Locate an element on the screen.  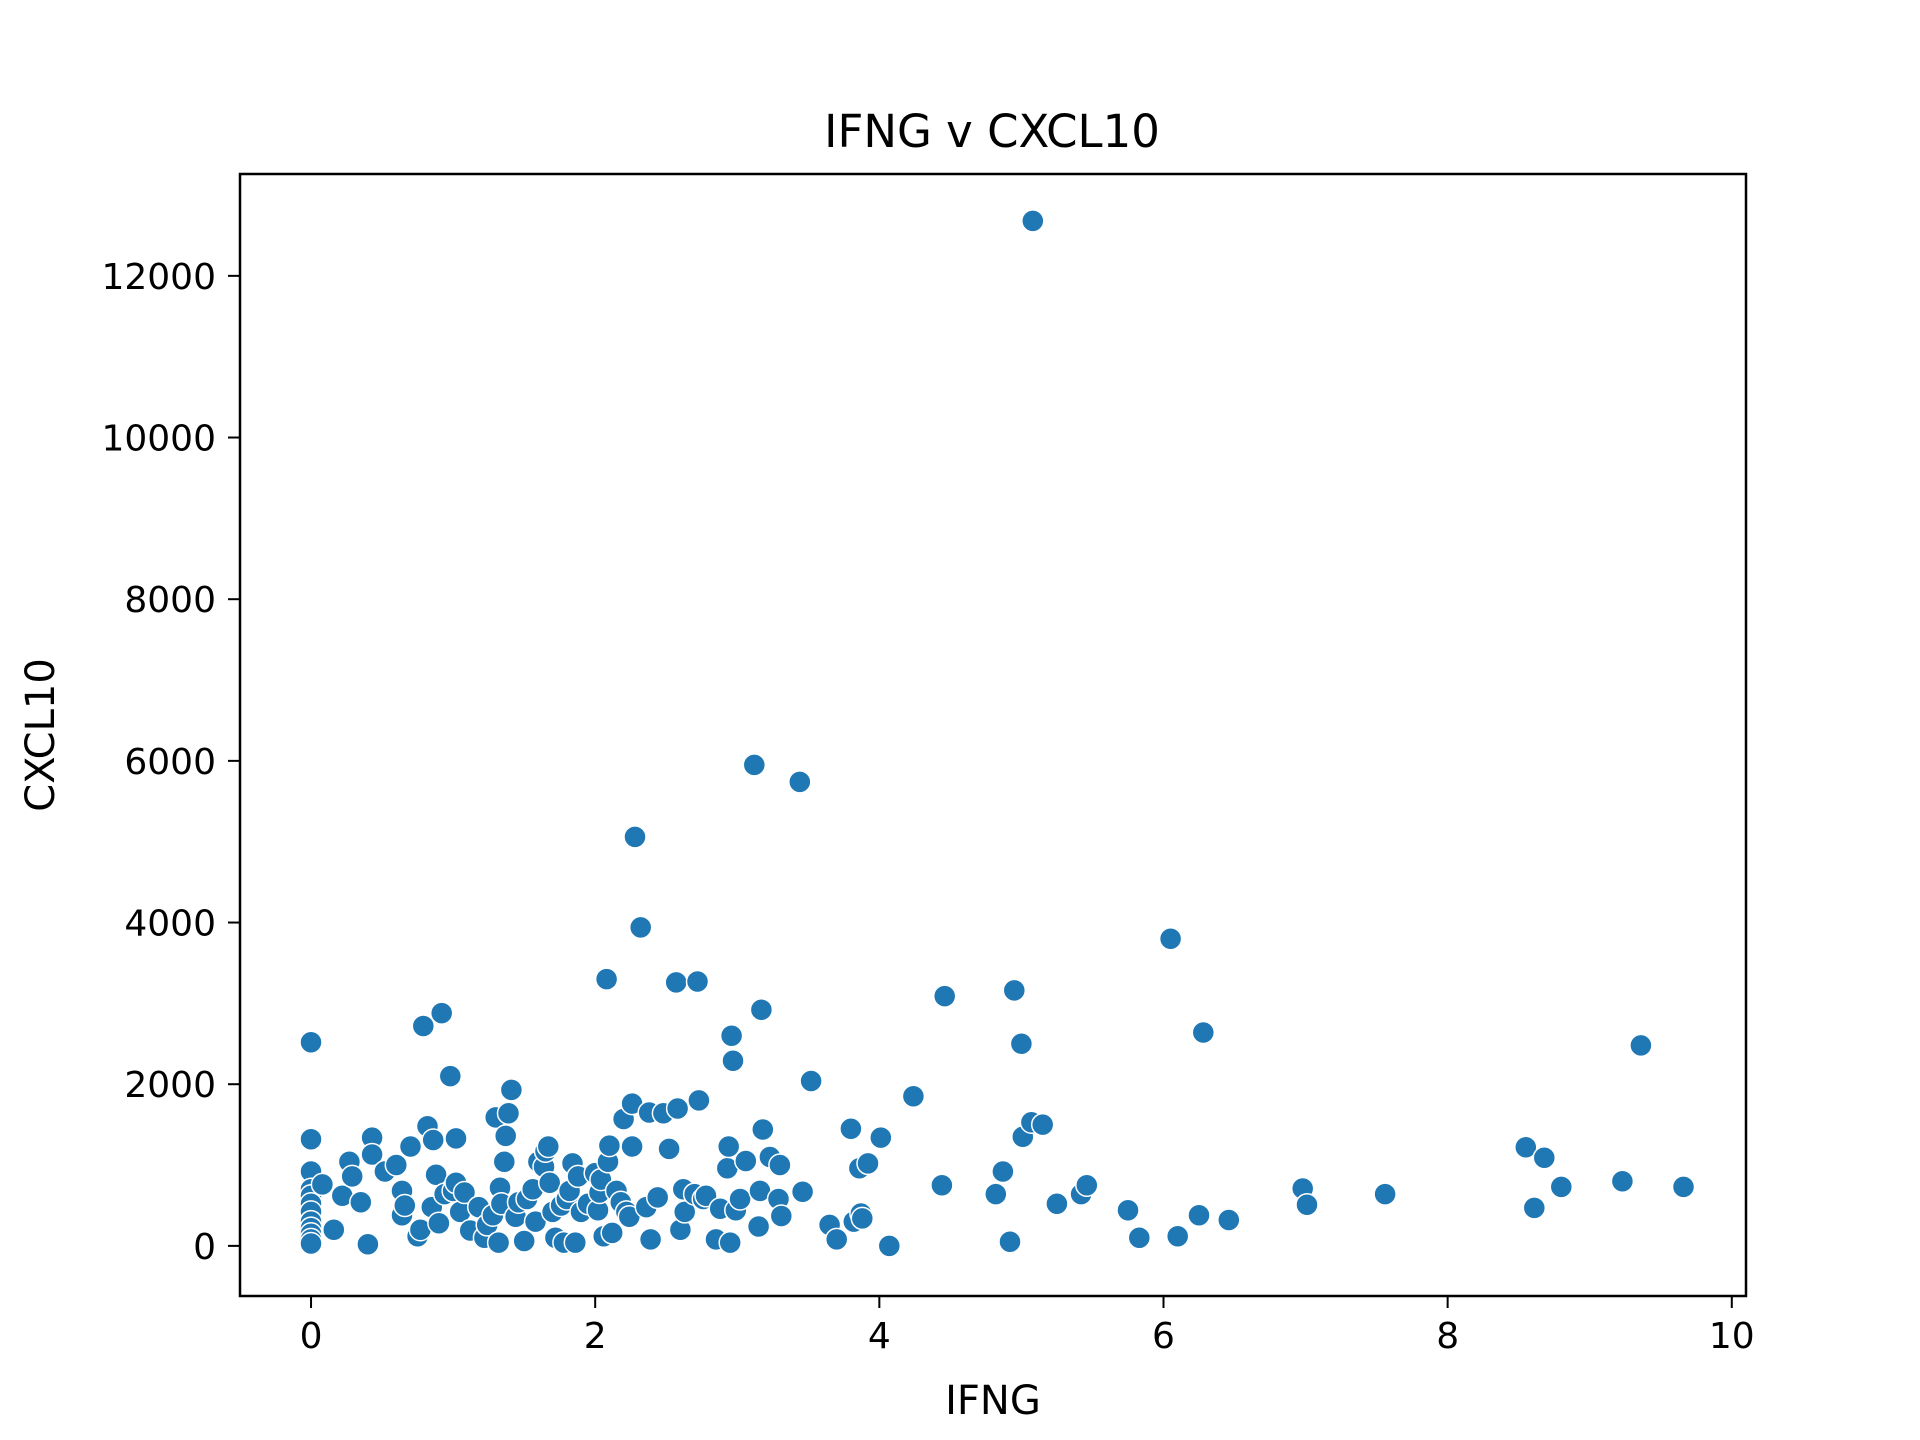
y-tick-label: 4000 is located at coordinates (170, 924).